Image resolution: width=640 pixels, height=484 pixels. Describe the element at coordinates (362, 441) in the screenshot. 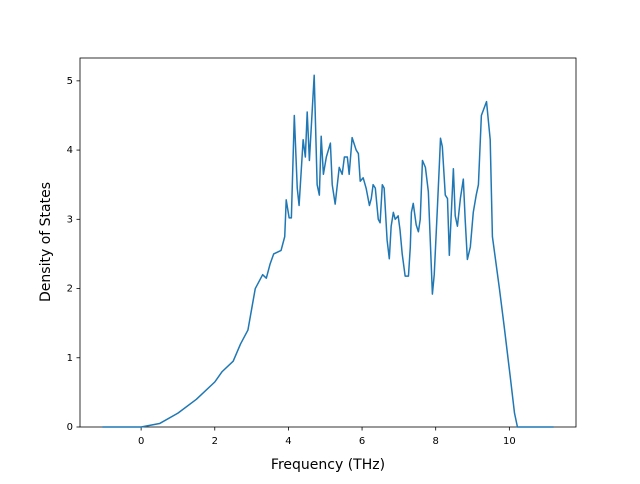

I see `x-tick-label: 6` at that location.